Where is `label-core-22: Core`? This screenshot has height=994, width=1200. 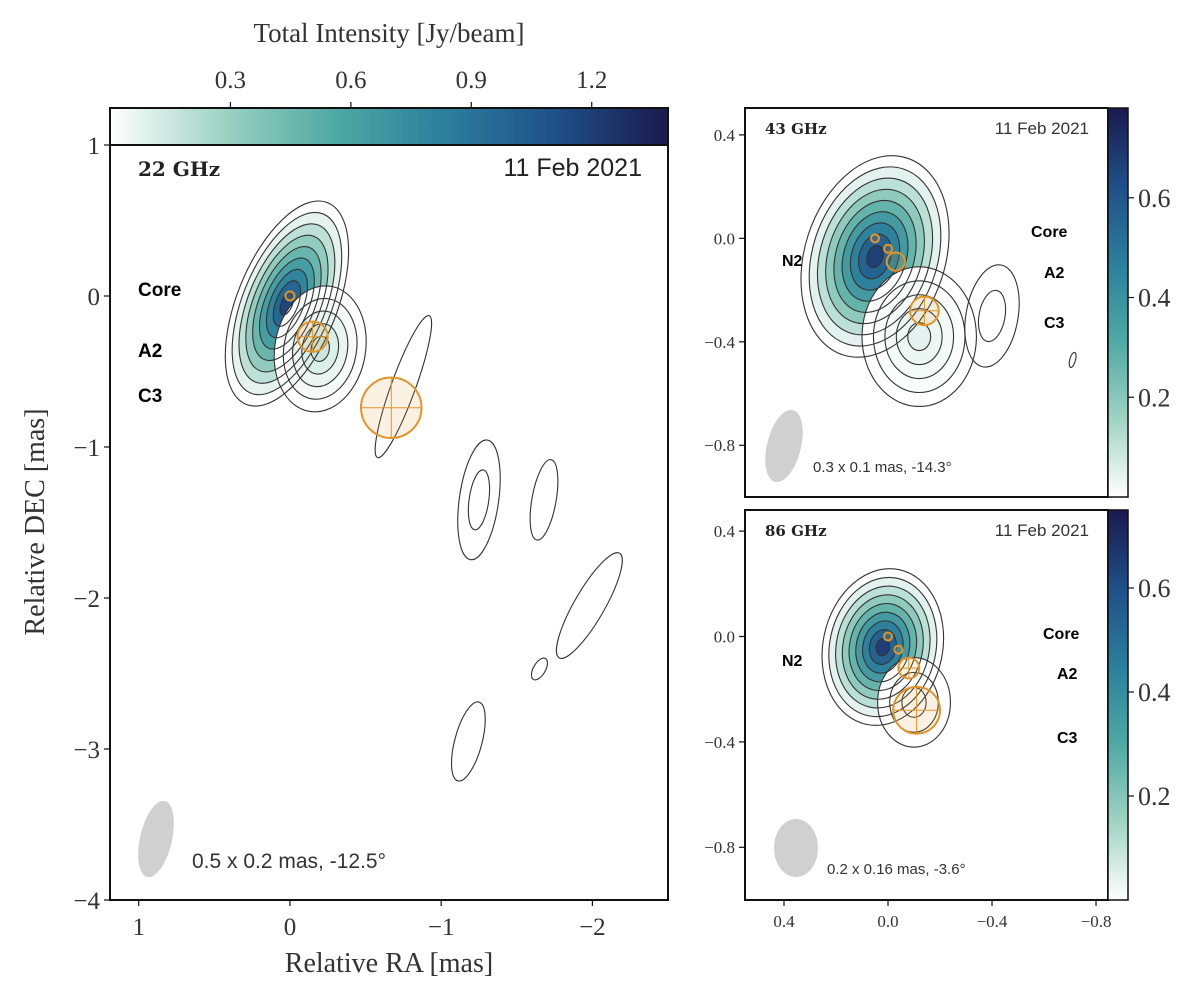
label-core-22: Core is located at coordinates (159, 290).